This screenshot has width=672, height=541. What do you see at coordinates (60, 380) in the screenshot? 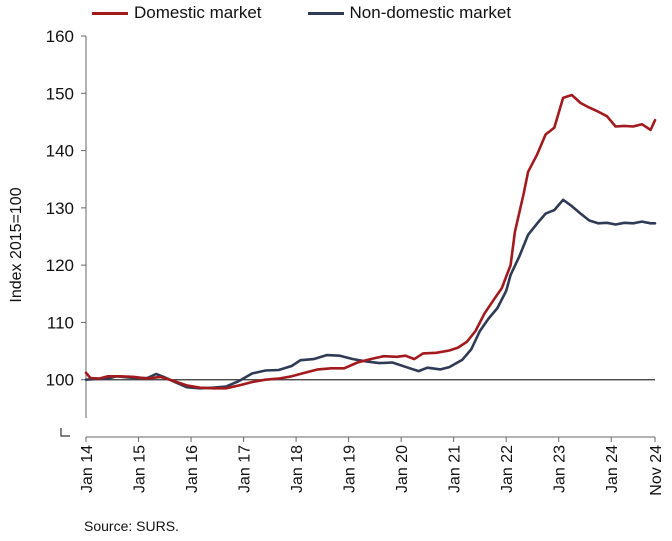
I see `y-tick-label: 100` at bounding box center [60, 380].